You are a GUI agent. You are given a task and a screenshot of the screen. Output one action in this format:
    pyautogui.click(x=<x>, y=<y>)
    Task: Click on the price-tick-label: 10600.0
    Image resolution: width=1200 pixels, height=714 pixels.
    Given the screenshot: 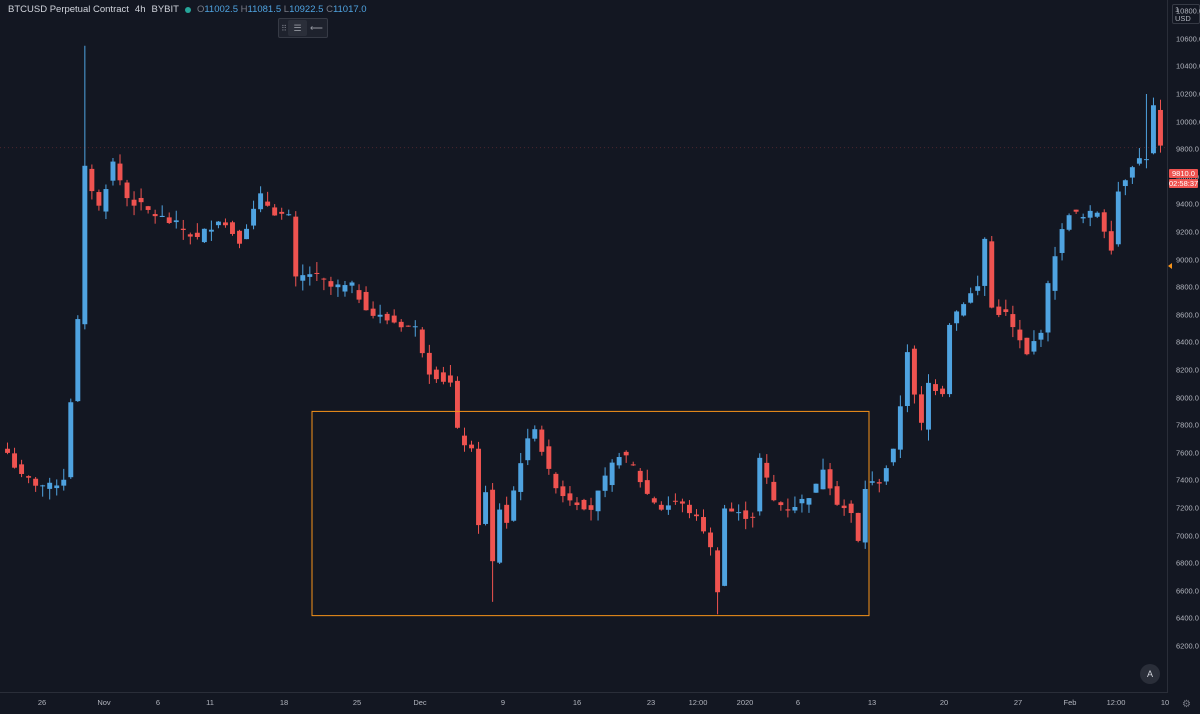 What is the action you would take?
    pyautogui.click(x=1188, y=39)
    